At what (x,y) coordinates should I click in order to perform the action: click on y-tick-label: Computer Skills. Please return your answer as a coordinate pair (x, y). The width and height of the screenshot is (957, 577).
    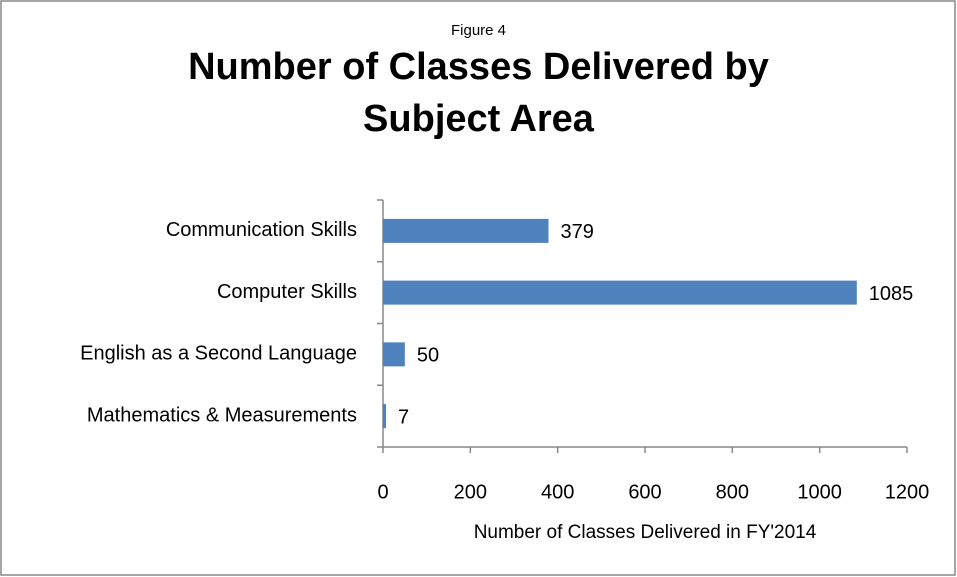
    Looking at the image, I should click on (287, 292).